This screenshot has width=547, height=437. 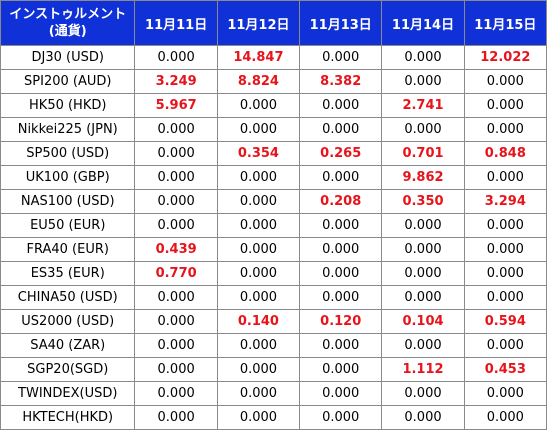 I want to click on date-column-header: 11月12日, so click(x=258, y=23).